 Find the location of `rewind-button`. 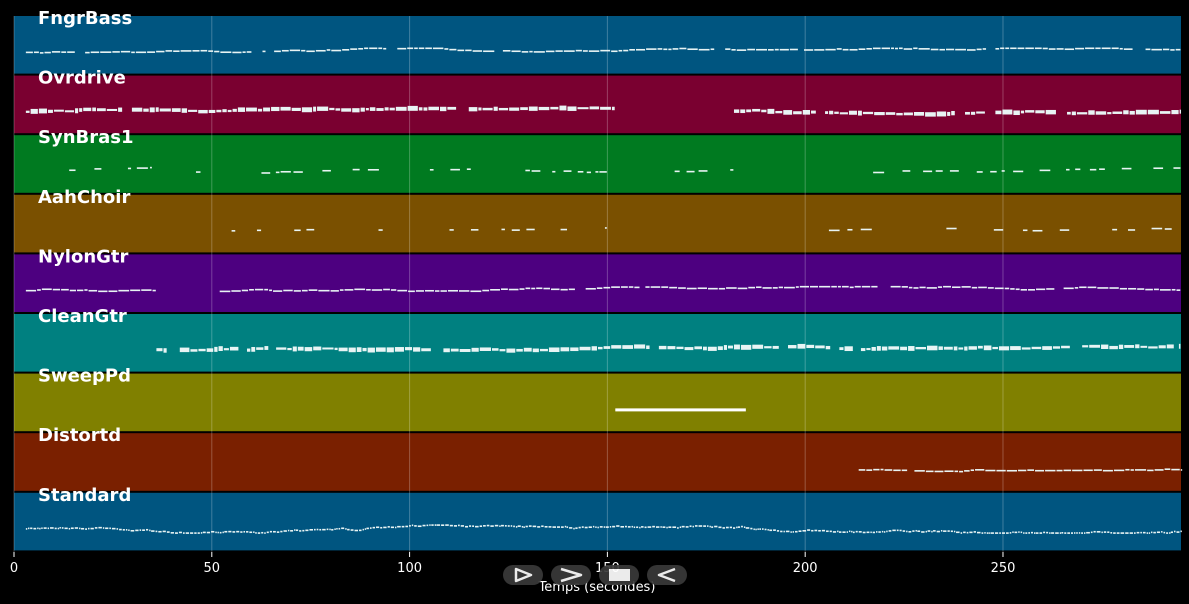

rewind-button is located at coordinates (667, 575).